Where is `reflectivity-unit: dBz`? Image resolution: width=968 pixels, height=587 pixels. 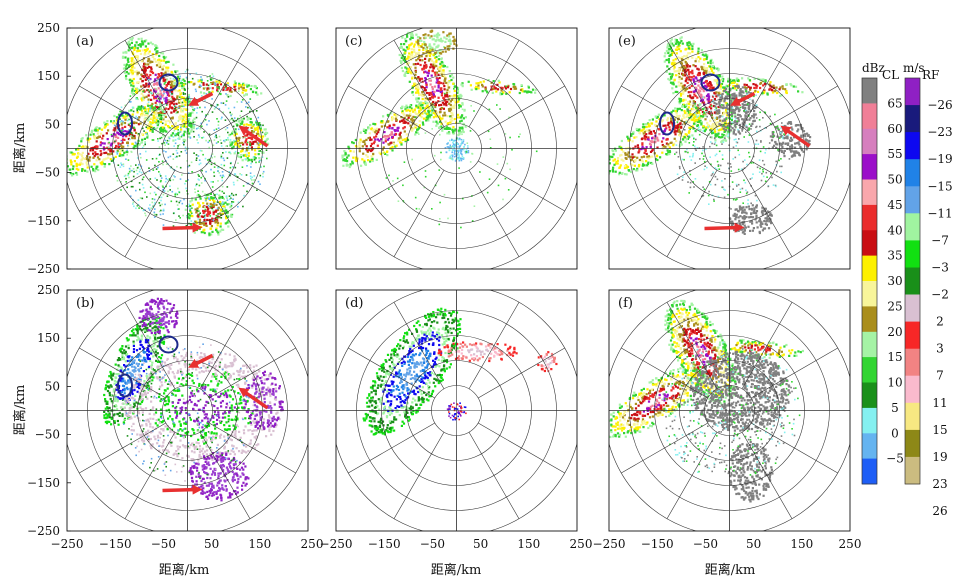
reflectivity-unit: dBz is located at coordinates (873, 68).